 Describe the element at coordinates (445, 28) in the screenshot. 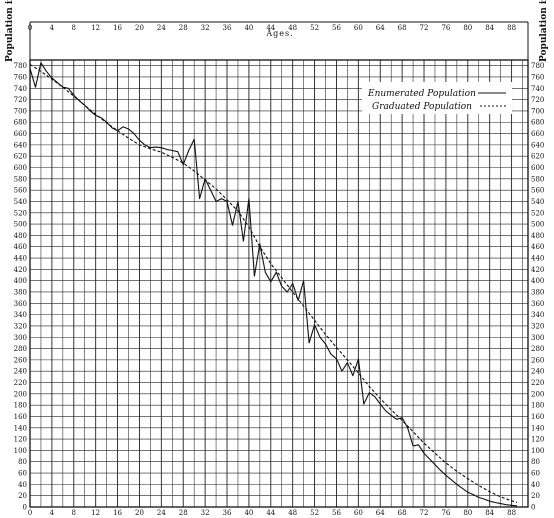

I see `x-tick-label-top: 76` at that location.